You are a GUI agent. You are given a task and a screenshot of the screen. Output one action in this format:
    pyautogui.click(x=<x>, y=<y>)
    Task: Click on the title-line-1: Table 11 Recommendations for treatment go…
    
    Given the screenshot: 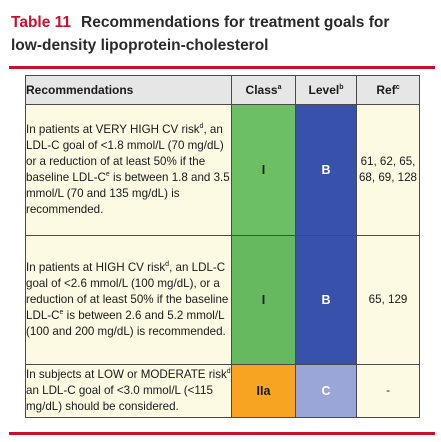 What is the action you would take?
    pyautogui.click(x=223, y=22)
    